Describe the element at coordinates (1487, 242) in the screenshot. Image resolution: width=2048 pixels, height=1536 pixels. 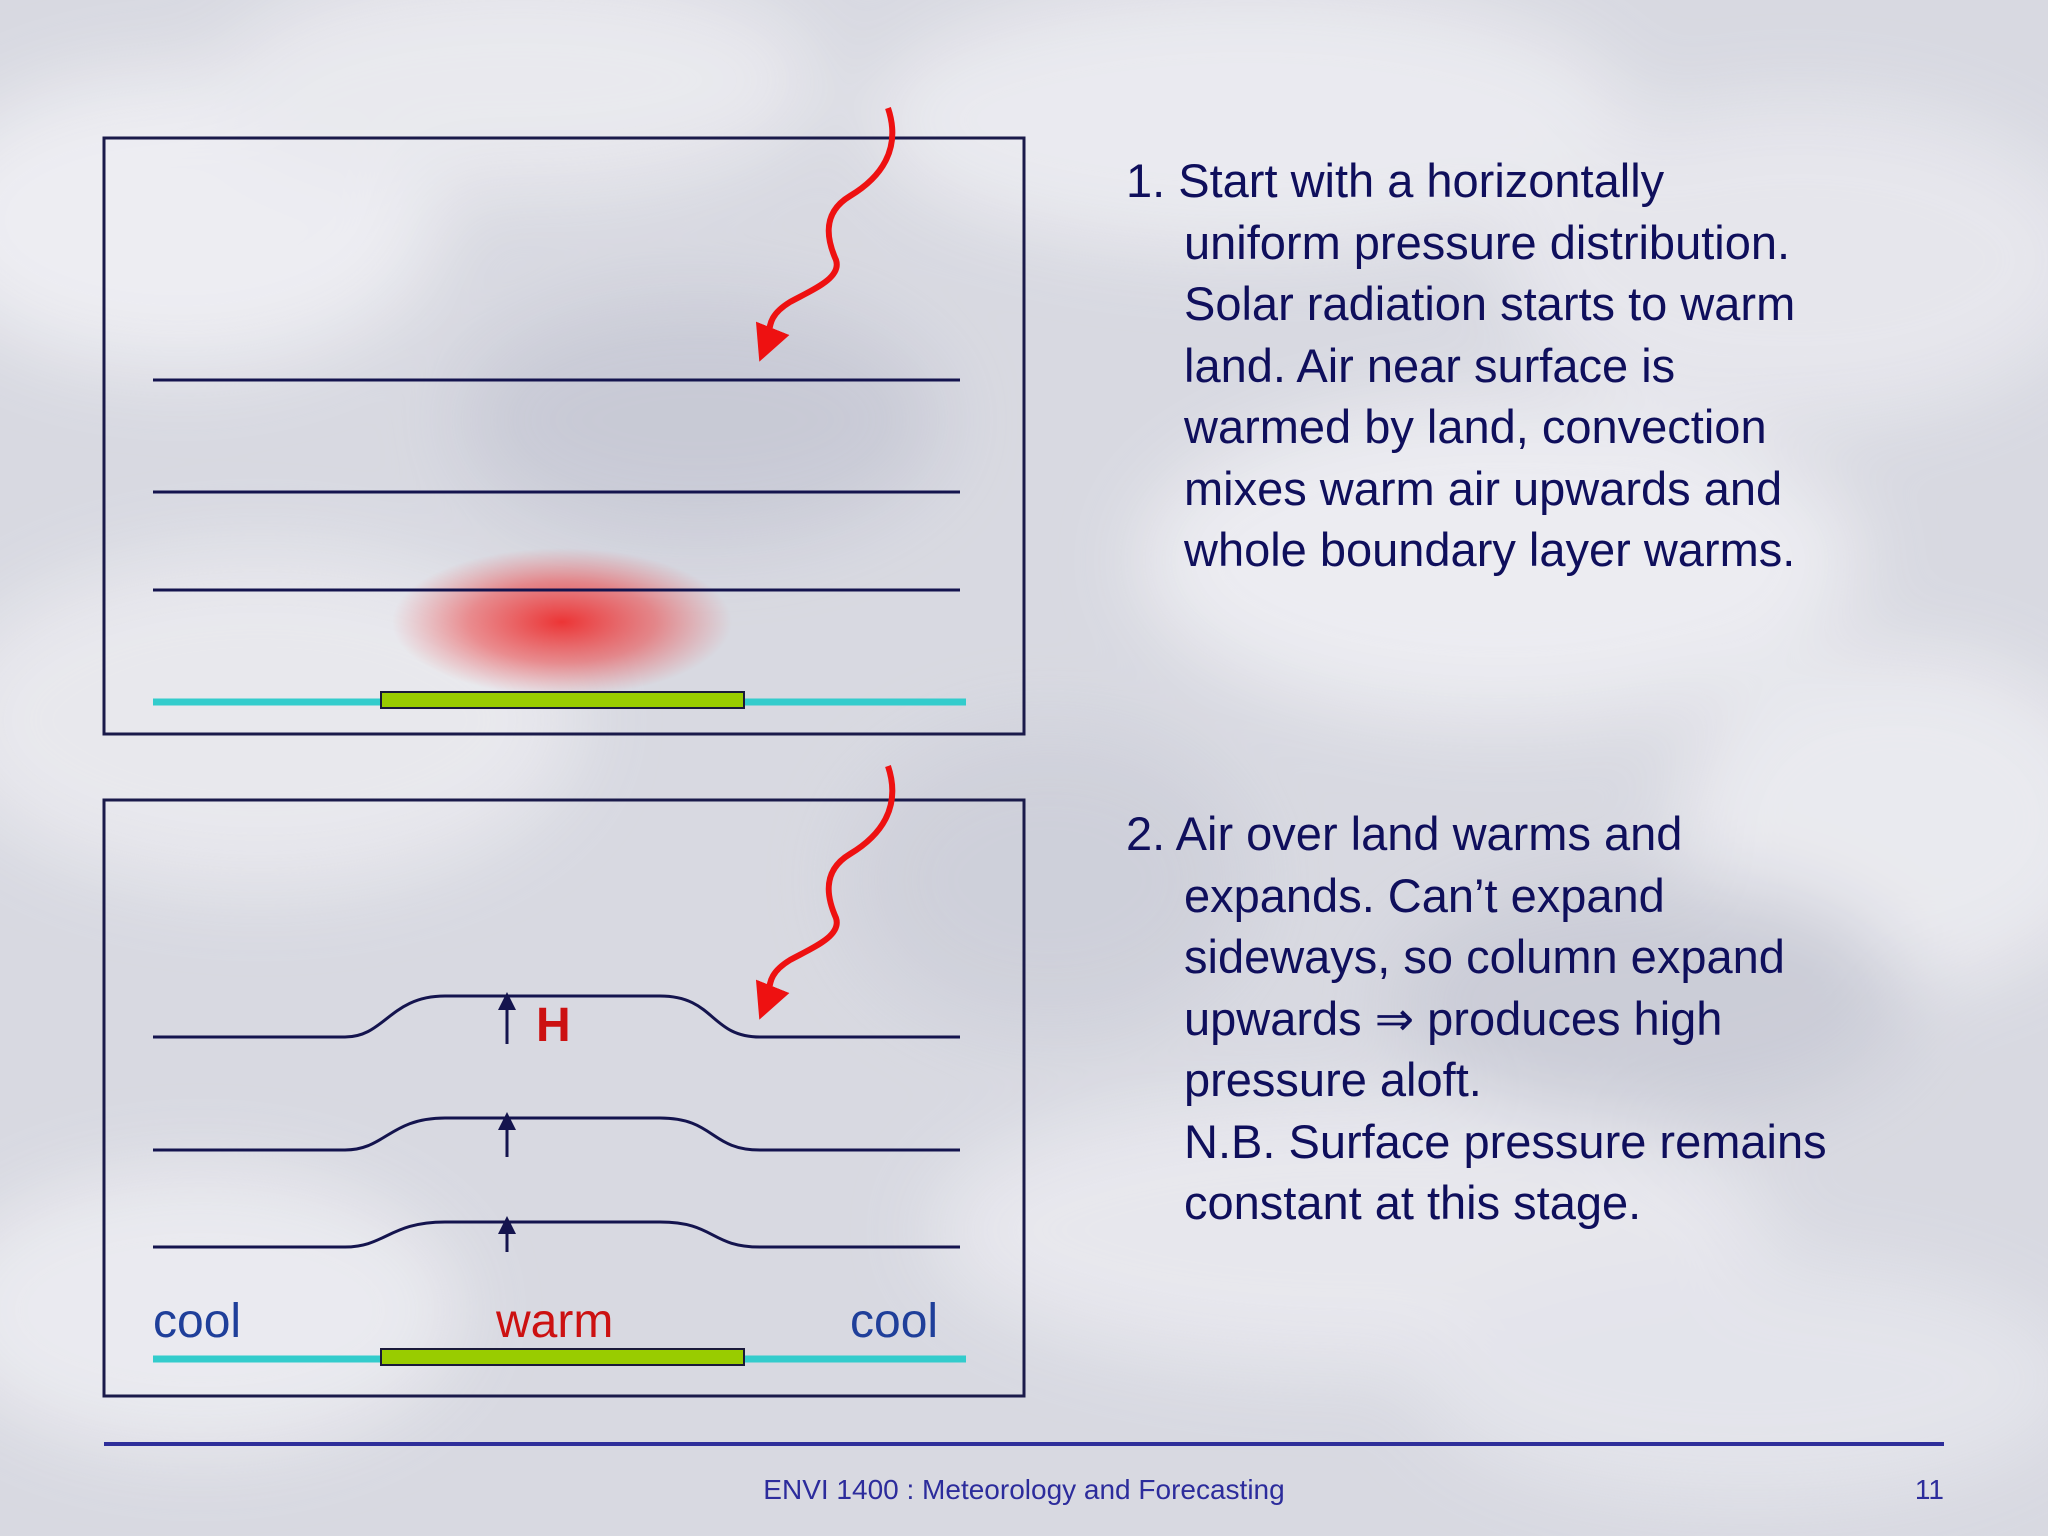
I see `step-1-line: uniform pressure distribution.` at that location.